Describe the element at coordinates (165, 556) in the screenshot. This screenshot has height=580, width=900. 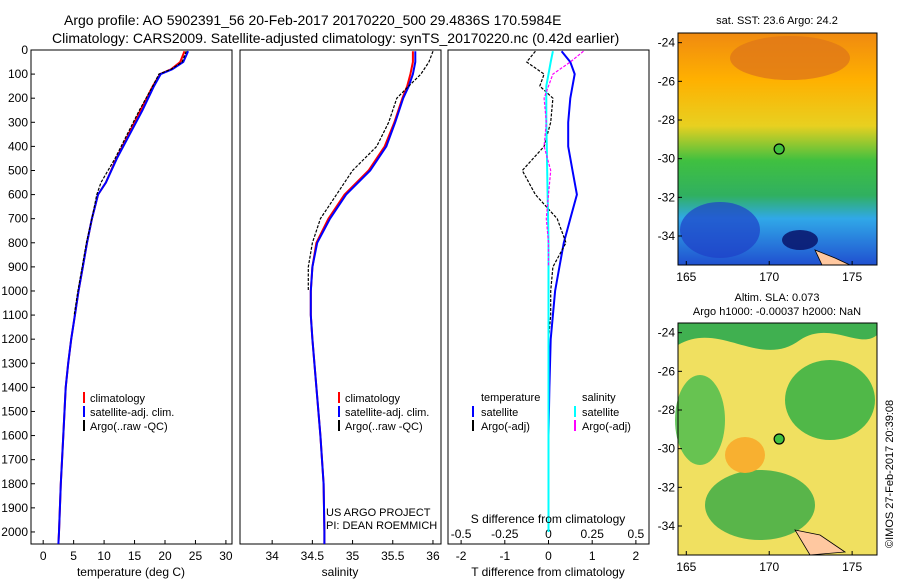
I see `x-tick-label: 20` at that location.